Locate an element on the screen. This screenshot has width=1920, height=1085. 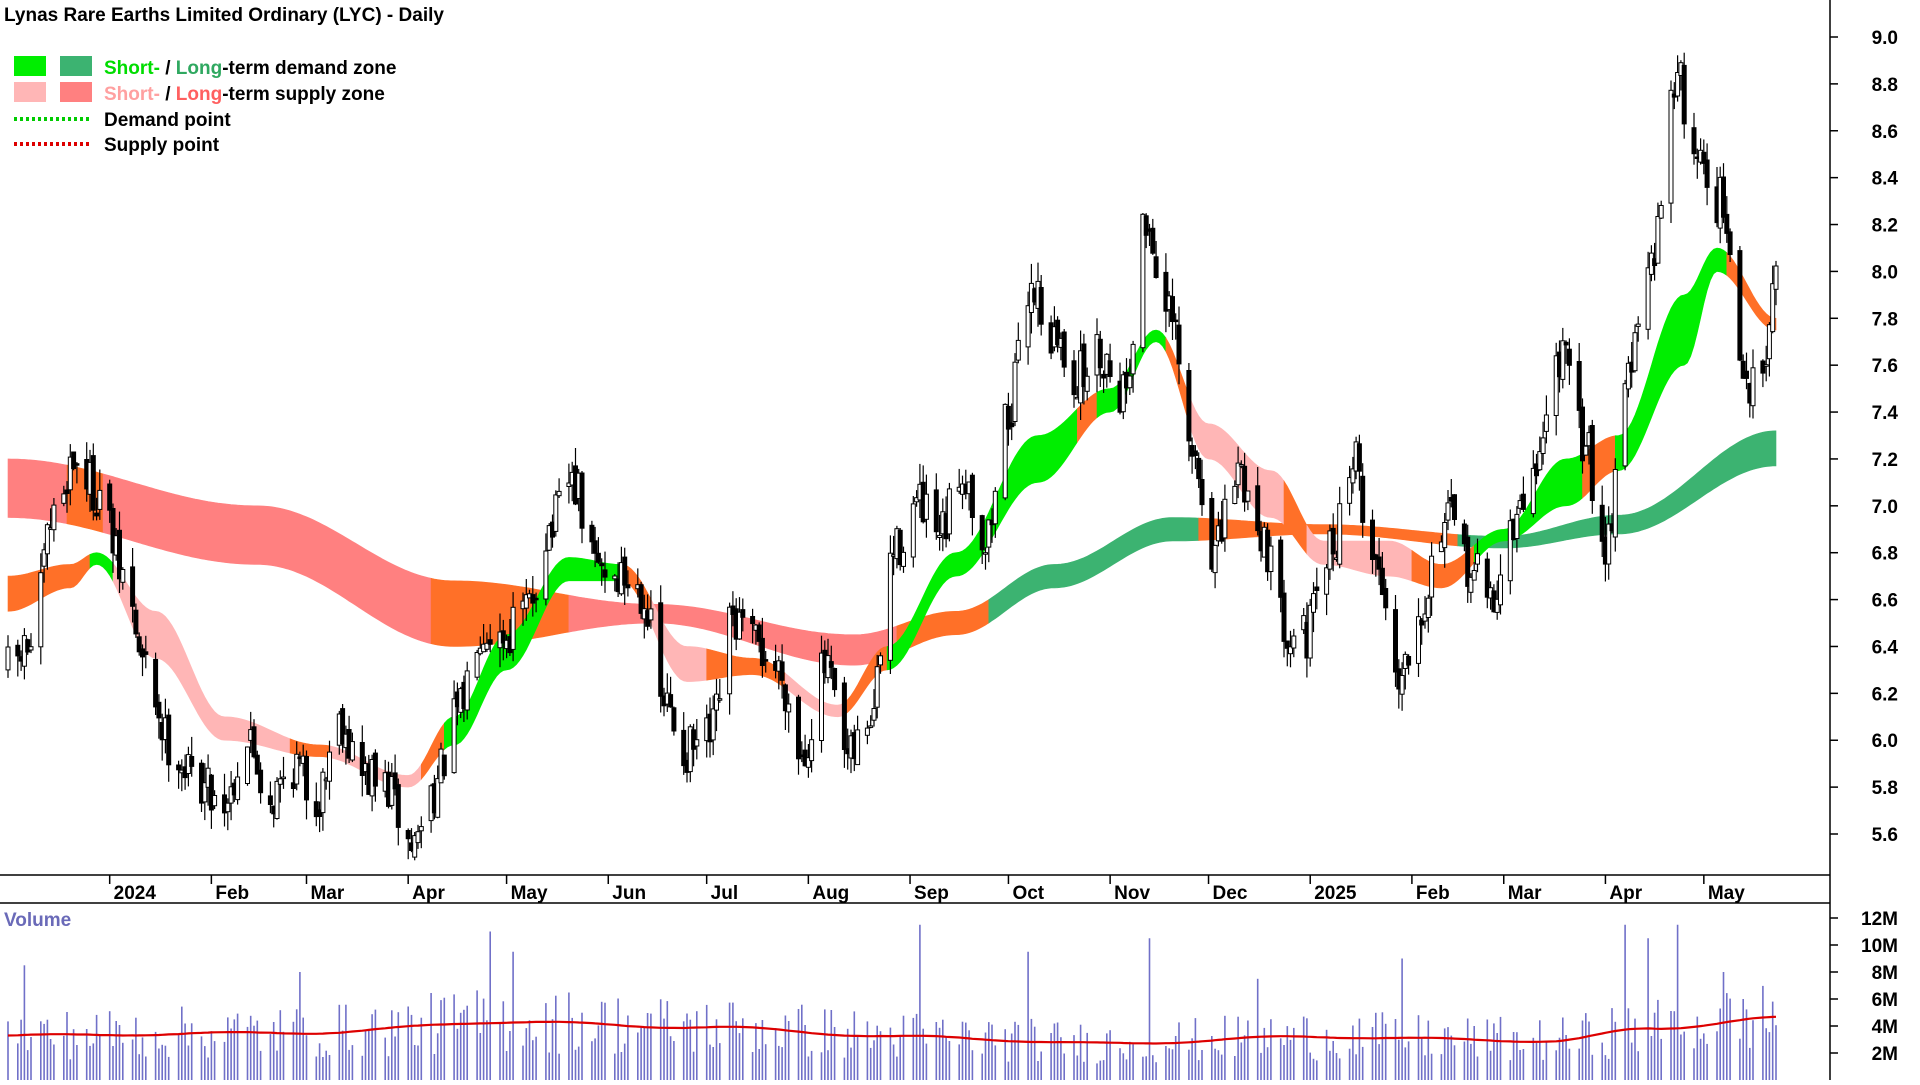
date-tick-label: Oct is located at coordinates (1028, 893).